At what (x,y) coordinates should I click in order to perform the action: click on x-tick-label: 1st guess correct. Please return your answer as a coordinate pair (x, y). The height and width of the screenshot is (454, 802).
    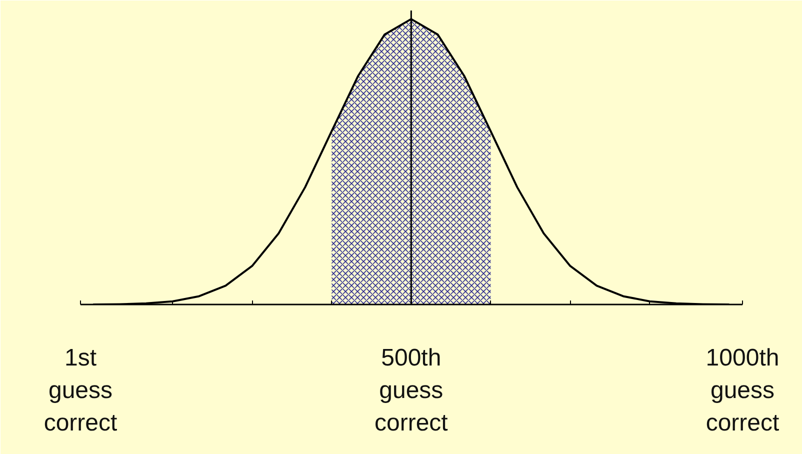
    Looking at the image, I should click on (81, 390).